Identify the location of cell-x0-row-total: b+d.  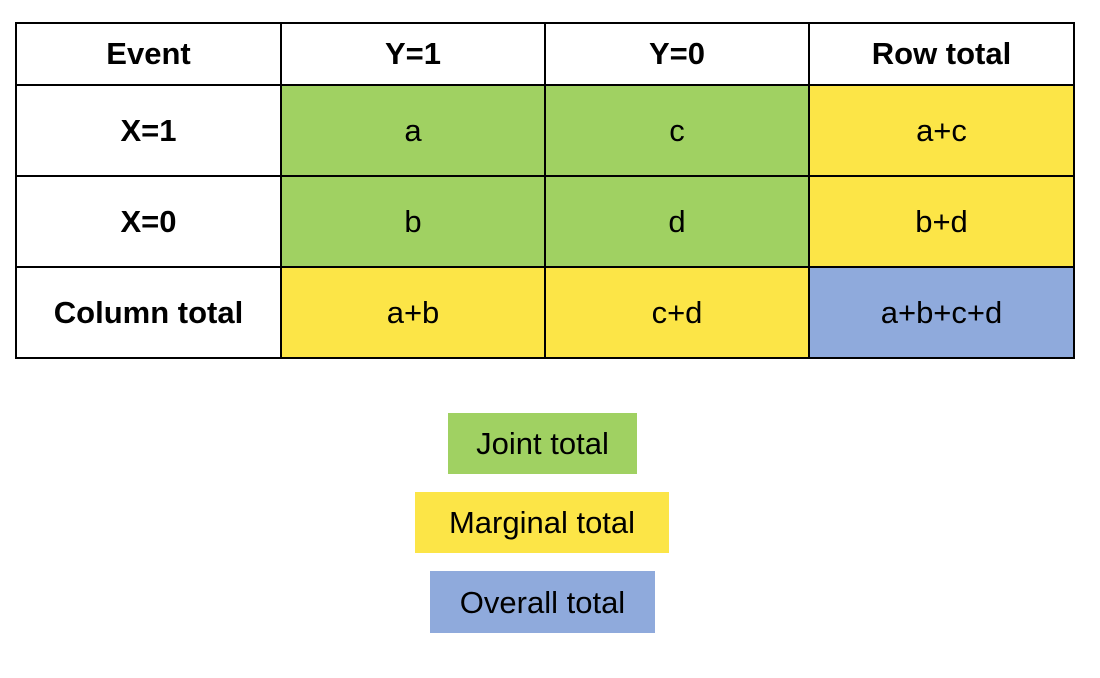
(941, 221).